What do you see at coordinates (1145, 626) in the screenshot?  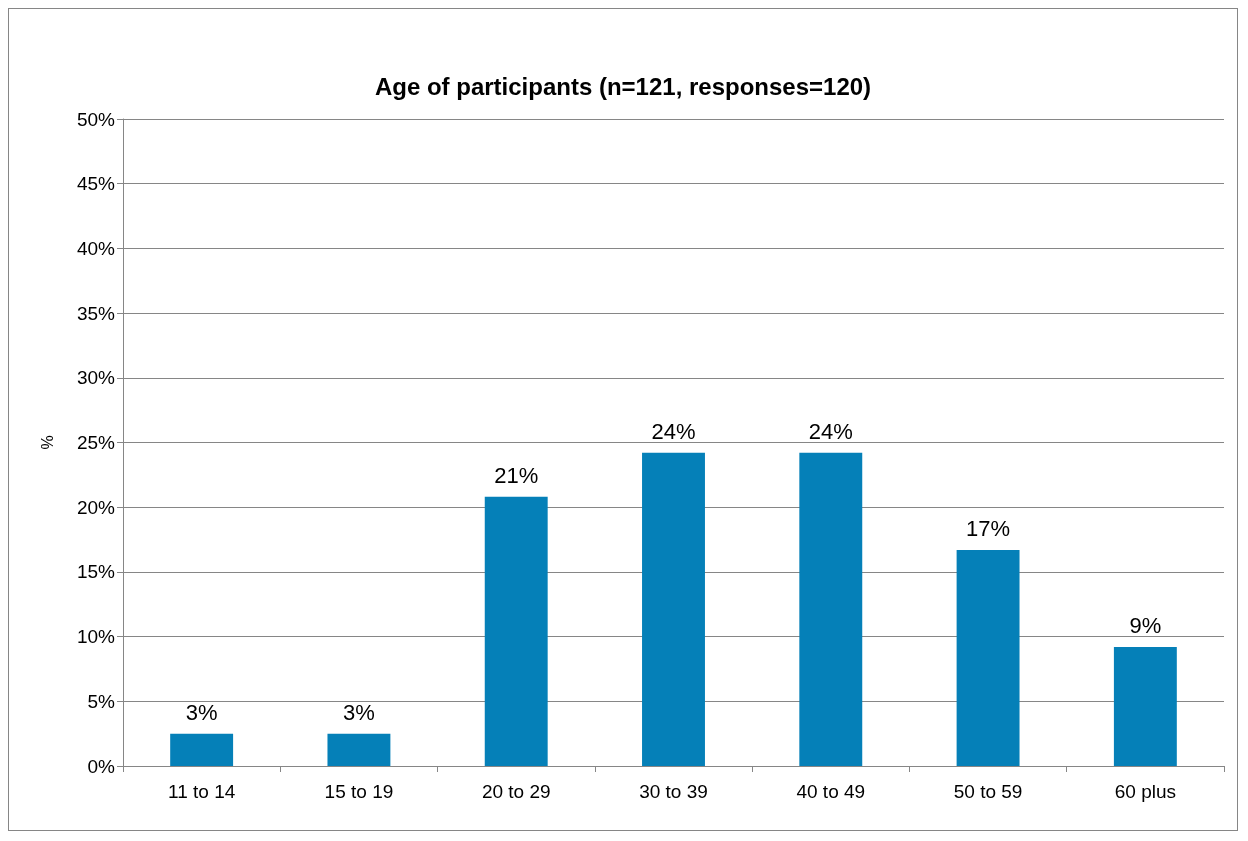 I see `data-label: 9%` at bounding box center [1145, 626].